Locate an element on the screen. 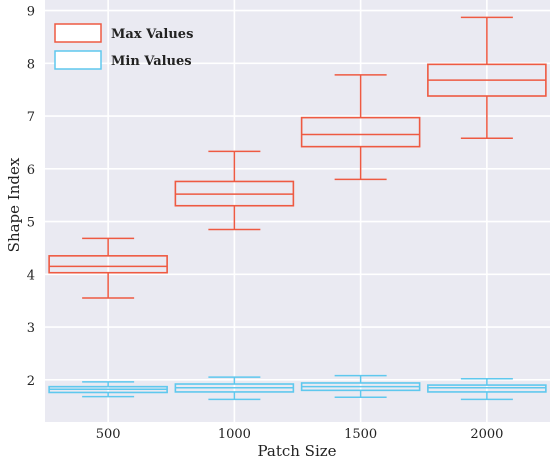 Image resolution: width=550 pixels, height=464 pixels. y-tick-label-9: 9 is located at coordinates (31, 12).